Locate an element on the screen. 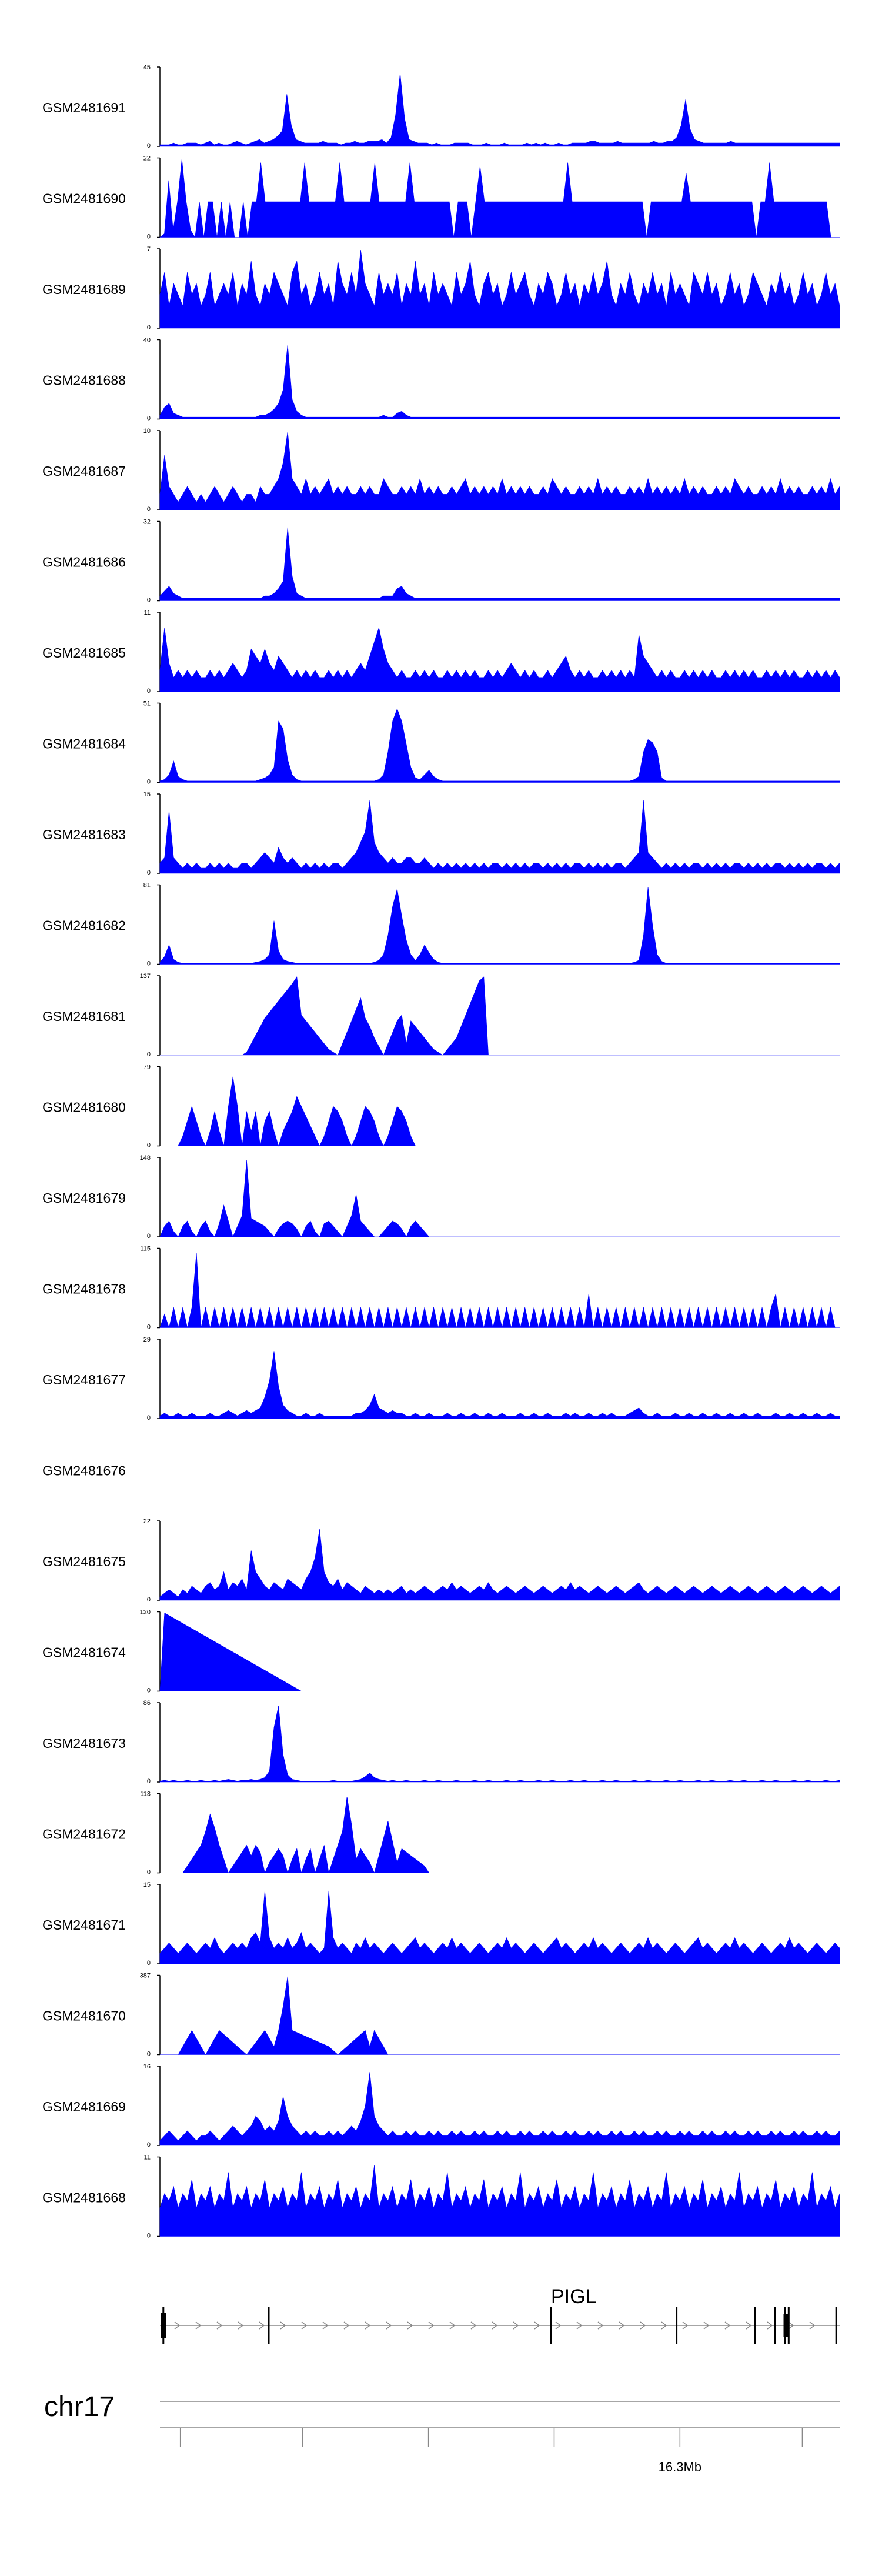 This screenshot has width=882, height=2576. track-GSM2481678: GSM2481678 115 0 is located at coordinates (441, 1288).